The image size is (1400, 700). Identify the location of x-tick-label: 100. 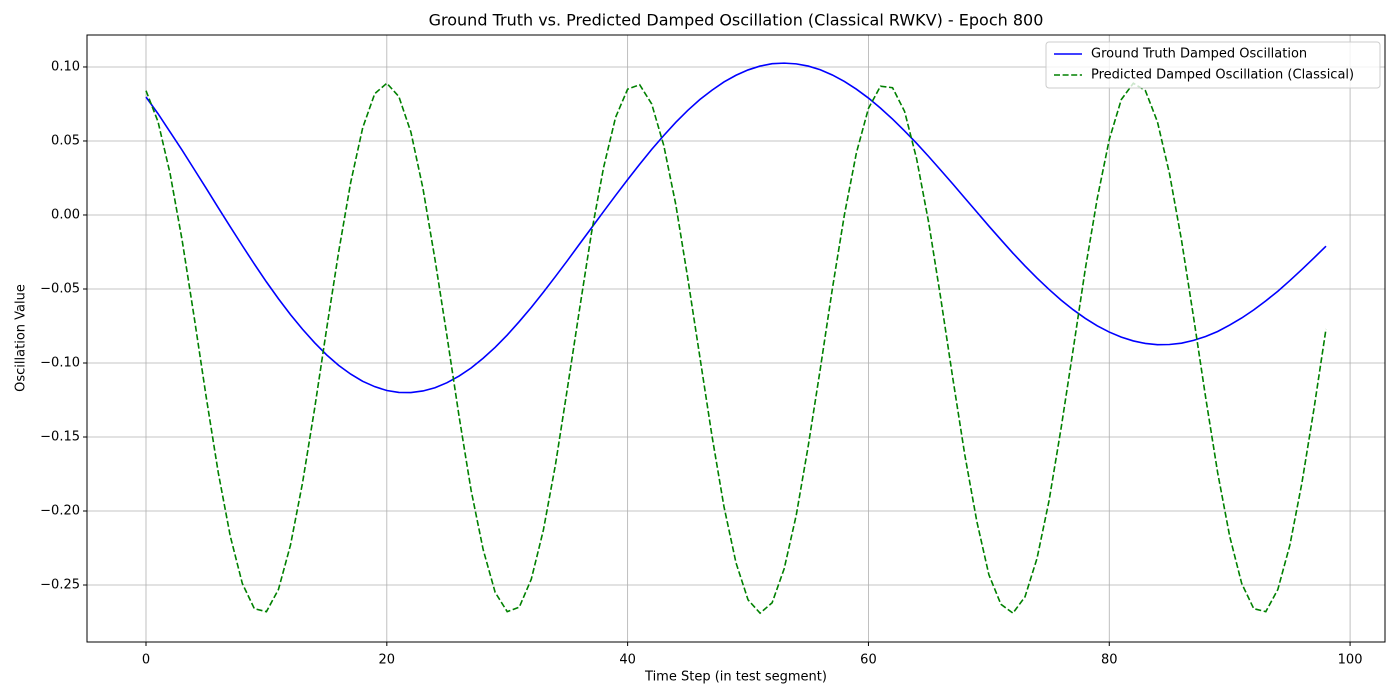
(1350, 660).